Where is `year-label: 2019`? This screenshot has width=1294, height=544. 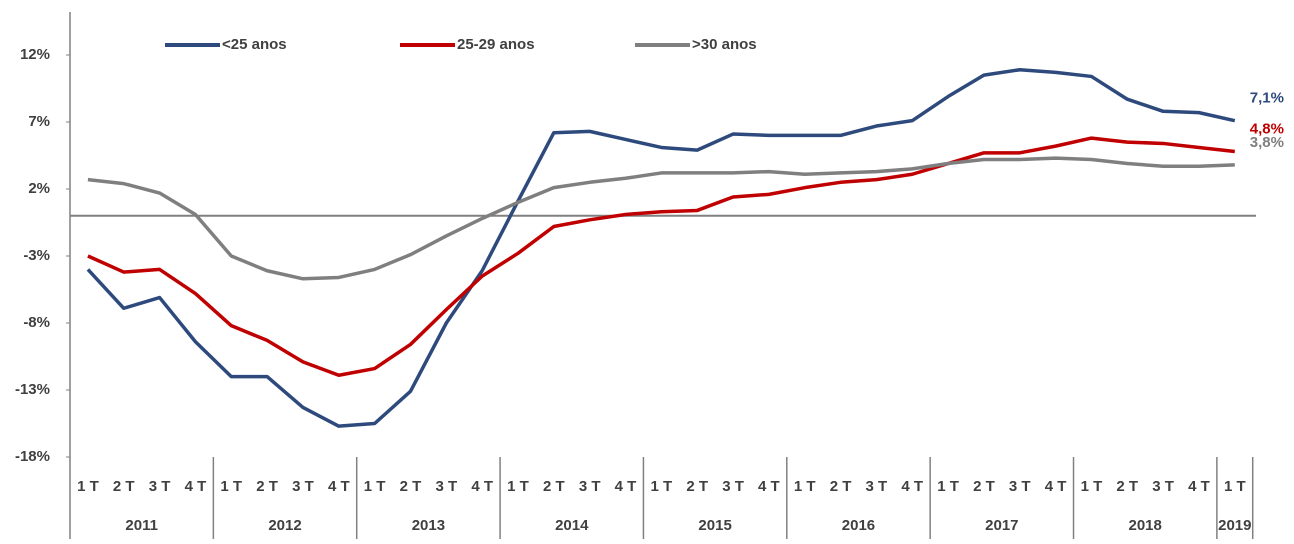
year-label: 2019 is located at coordinates (1234, 525).